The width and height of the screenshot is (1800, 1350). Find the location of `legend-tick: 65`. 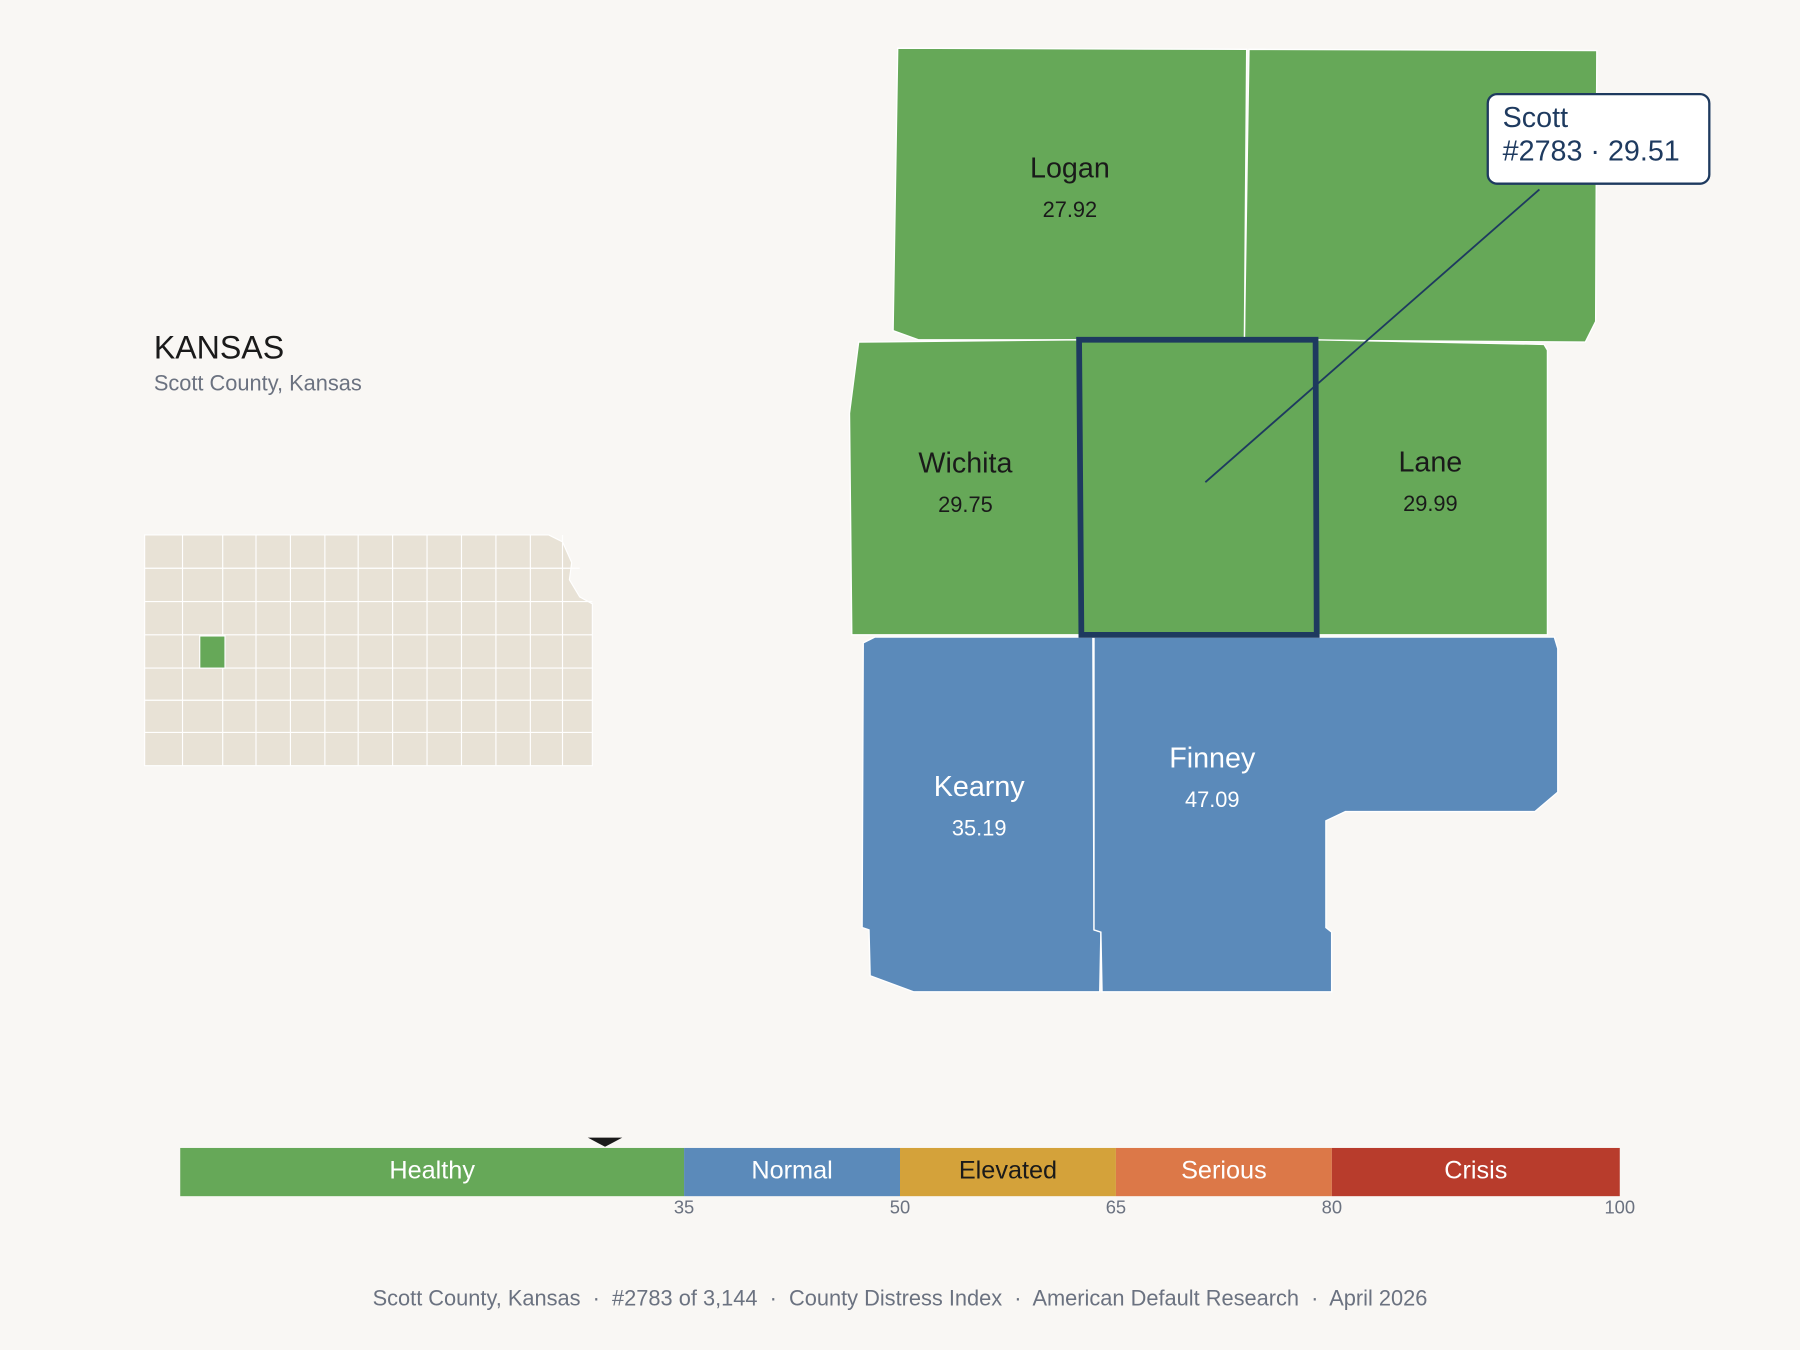

legend-tick: 65 is located at coordinates (1116, 1207).